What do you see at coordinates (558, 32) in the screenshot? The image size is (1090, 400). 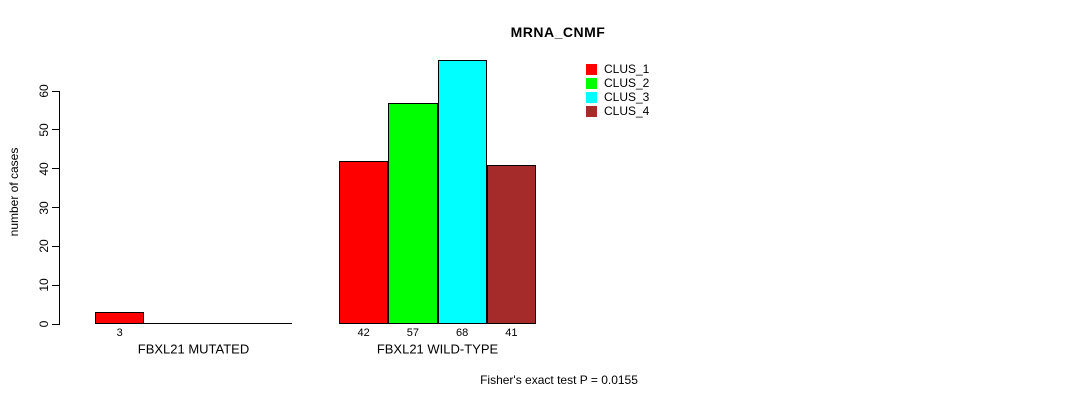 I see `chart-title: MRNA_CNMF` at bounding box center [558, 32].